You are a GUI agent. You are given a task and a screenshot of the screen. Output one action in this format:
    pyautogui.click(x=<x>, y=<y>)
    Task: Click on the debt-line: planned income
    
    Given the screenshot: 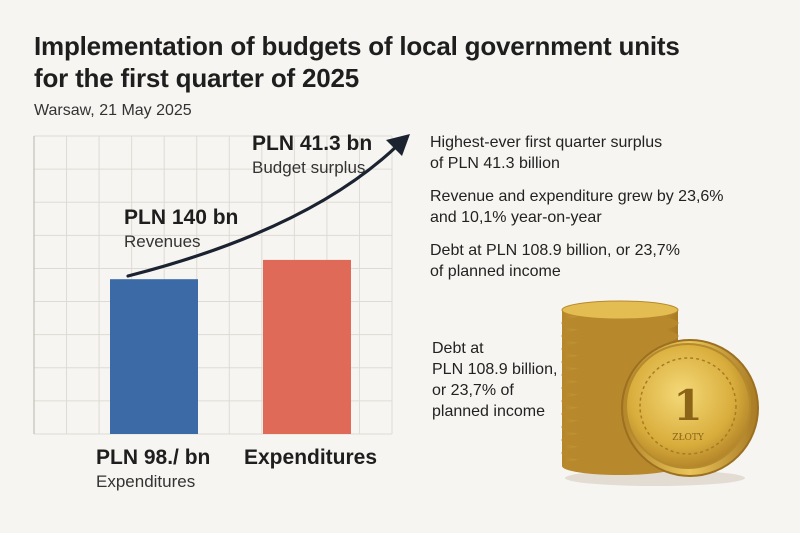 What is the action you would take?
    pyautogui.click(x=488, y=411)
    